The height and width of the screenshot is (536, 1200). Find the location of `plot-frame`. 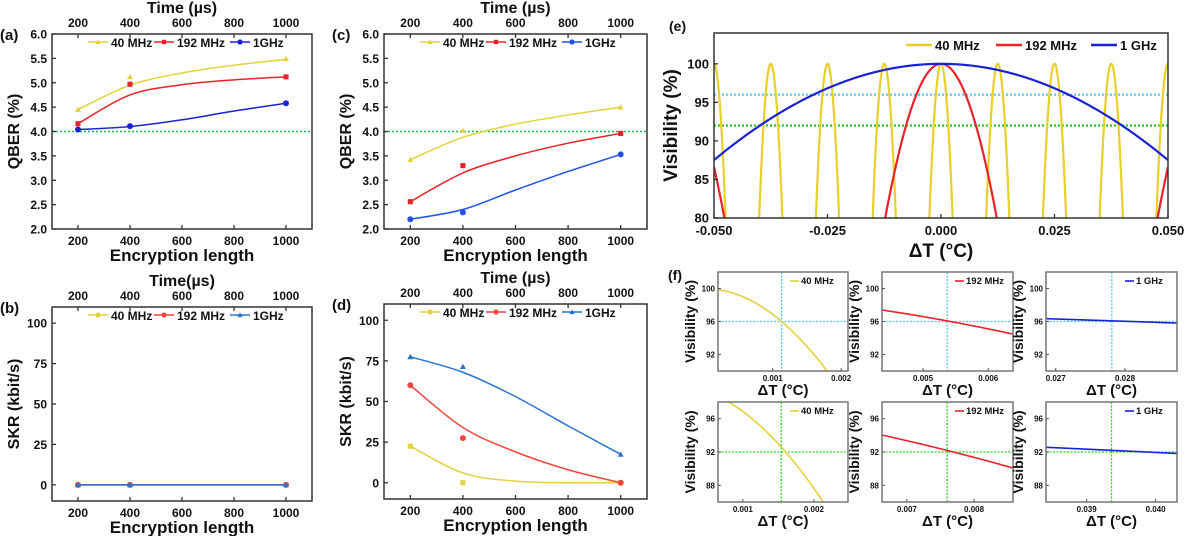

plot-frame is located at coordinates (182, 404).